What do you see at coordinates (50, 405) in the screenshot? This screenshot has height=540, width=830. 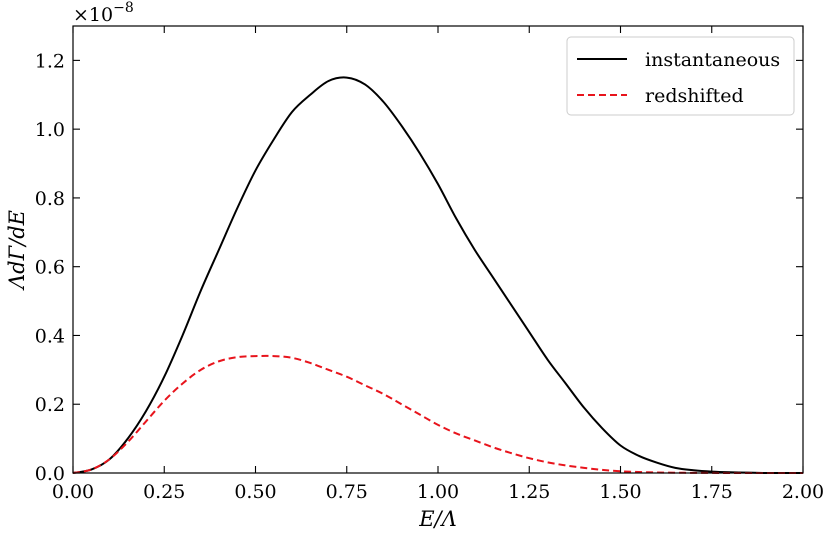 I see `y-tick-label: 0.2` at bounding box center [50, 405].